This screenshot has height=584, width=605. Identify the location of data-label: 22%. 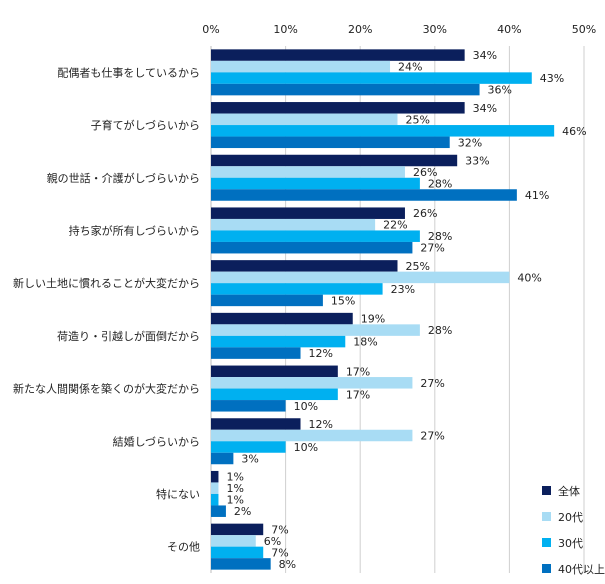
(395, 225).